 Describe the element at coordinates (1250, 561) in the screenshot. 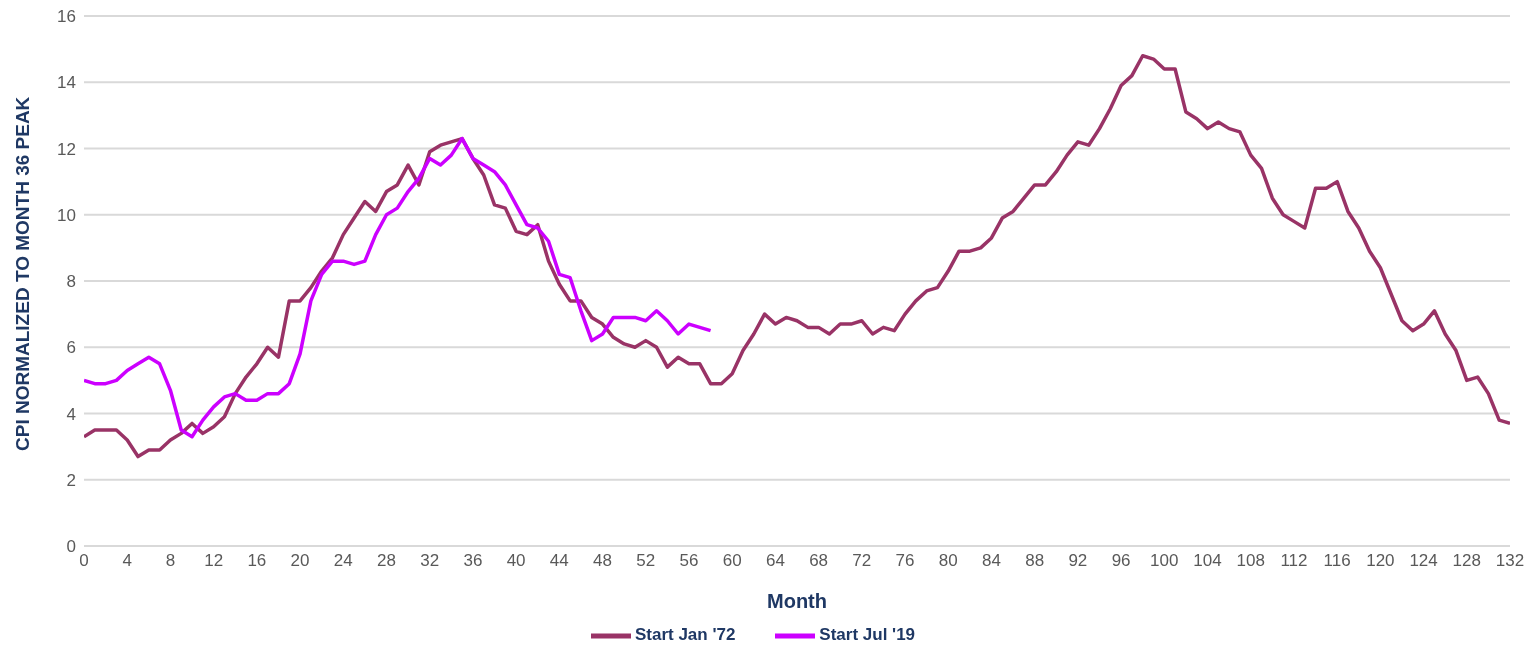

I see `x-tick-label: 108` at that location.